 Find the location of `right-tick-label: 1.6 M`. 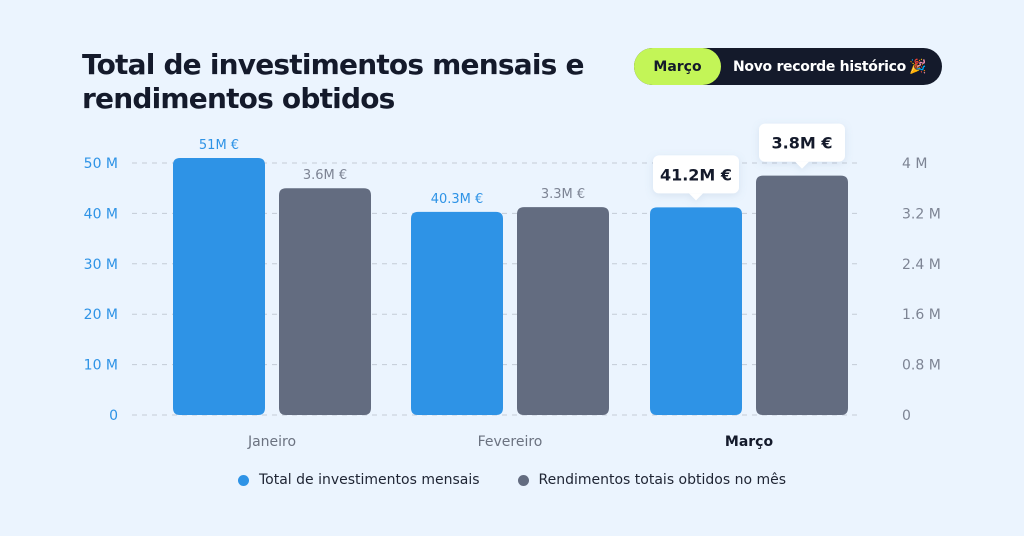

right-tick-label: 1.6 M is located at coordinates (921, 315).